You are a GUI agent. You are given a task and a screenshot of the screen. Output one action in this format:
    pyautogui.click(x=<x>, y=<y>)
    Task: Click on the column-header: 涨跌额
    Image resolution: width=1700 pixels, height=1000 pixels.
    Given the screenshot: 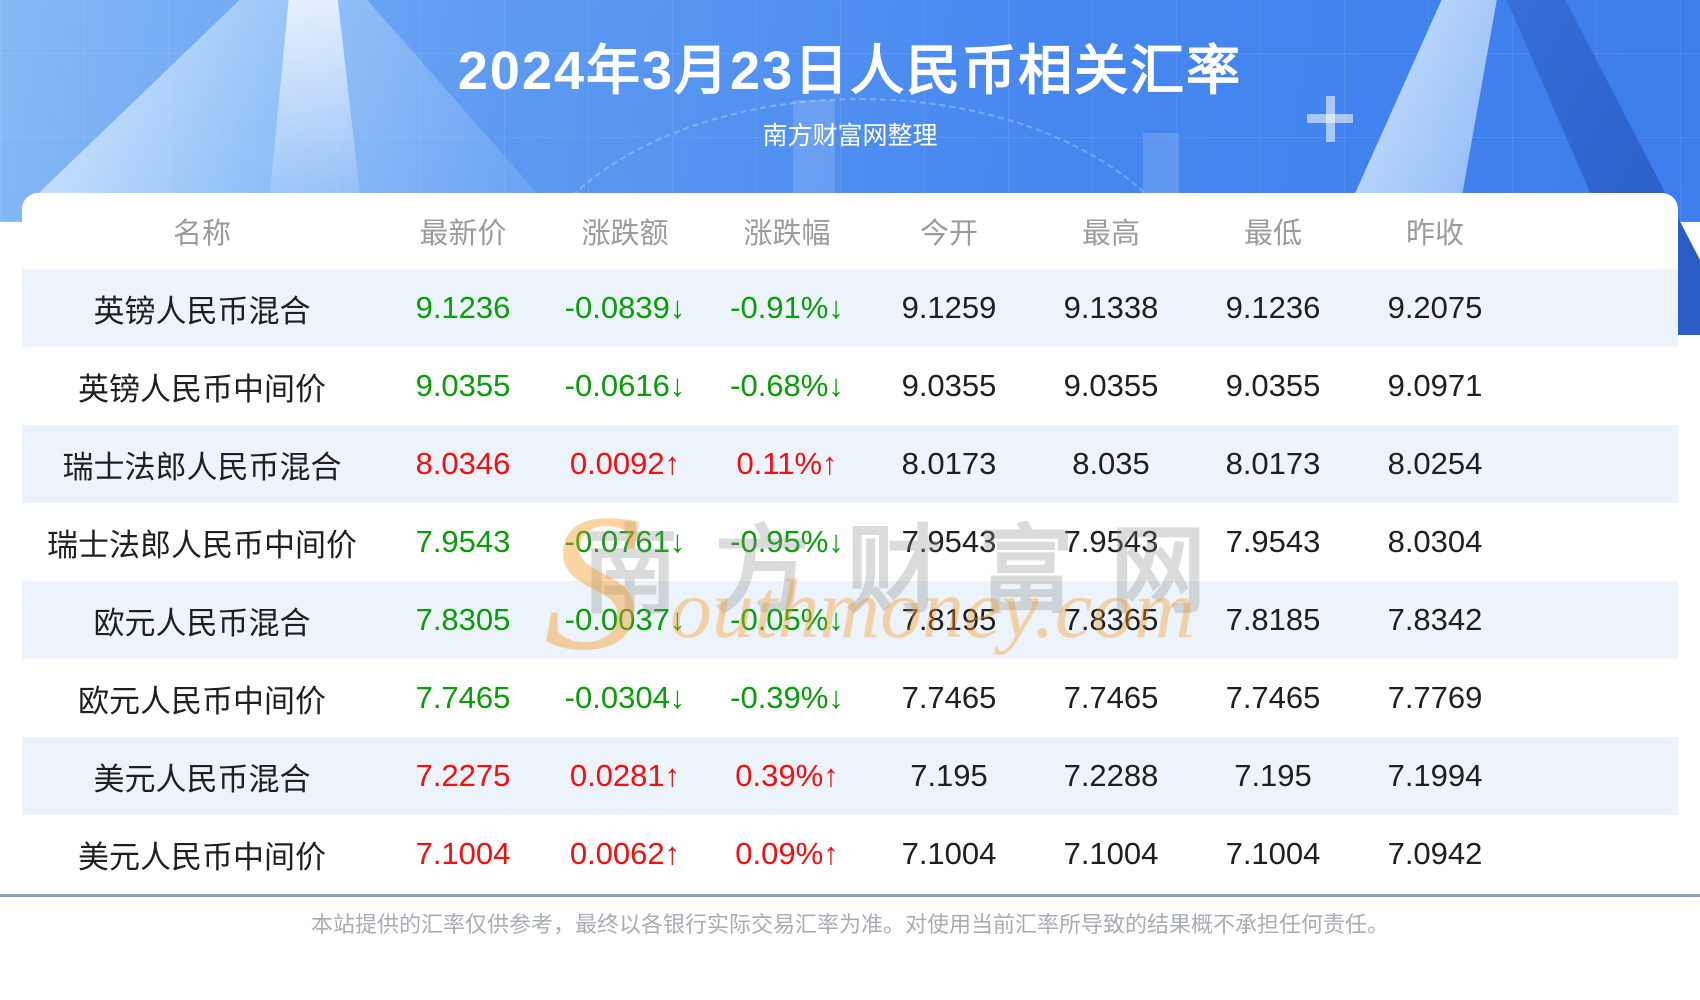 What is the action you would take?
    pyautogui.click(x=625, y=234)
    